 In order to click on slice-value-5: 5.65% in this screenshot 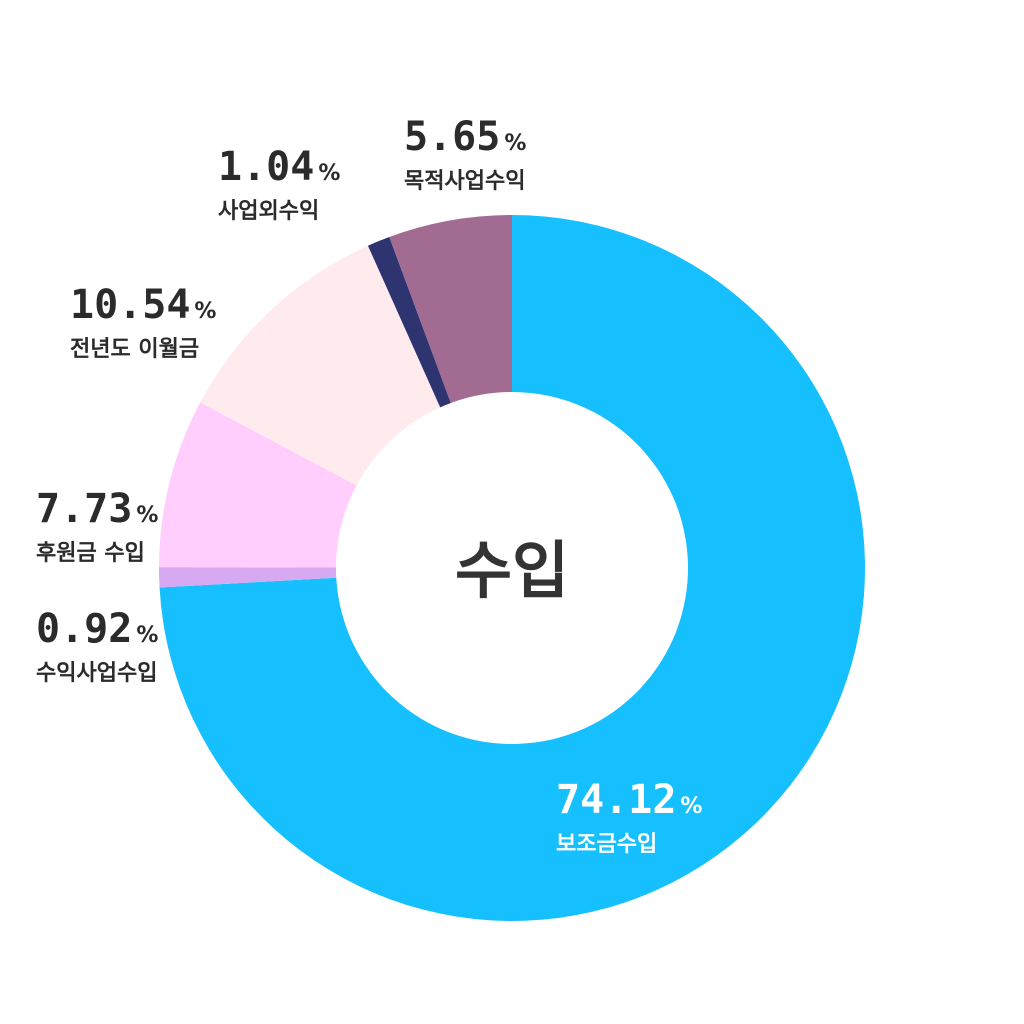, I will do `click(465, 137)`.